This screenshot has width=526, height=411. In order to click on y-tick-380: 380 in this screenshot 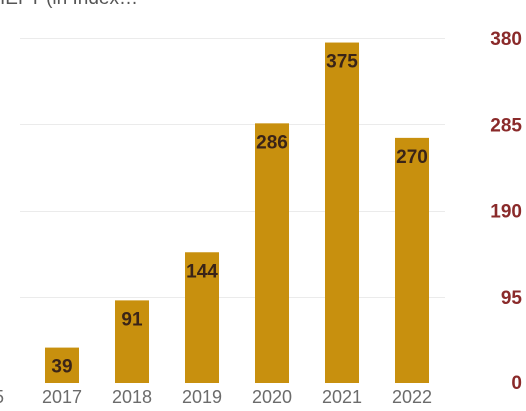, I will do `click(506, 39)`.